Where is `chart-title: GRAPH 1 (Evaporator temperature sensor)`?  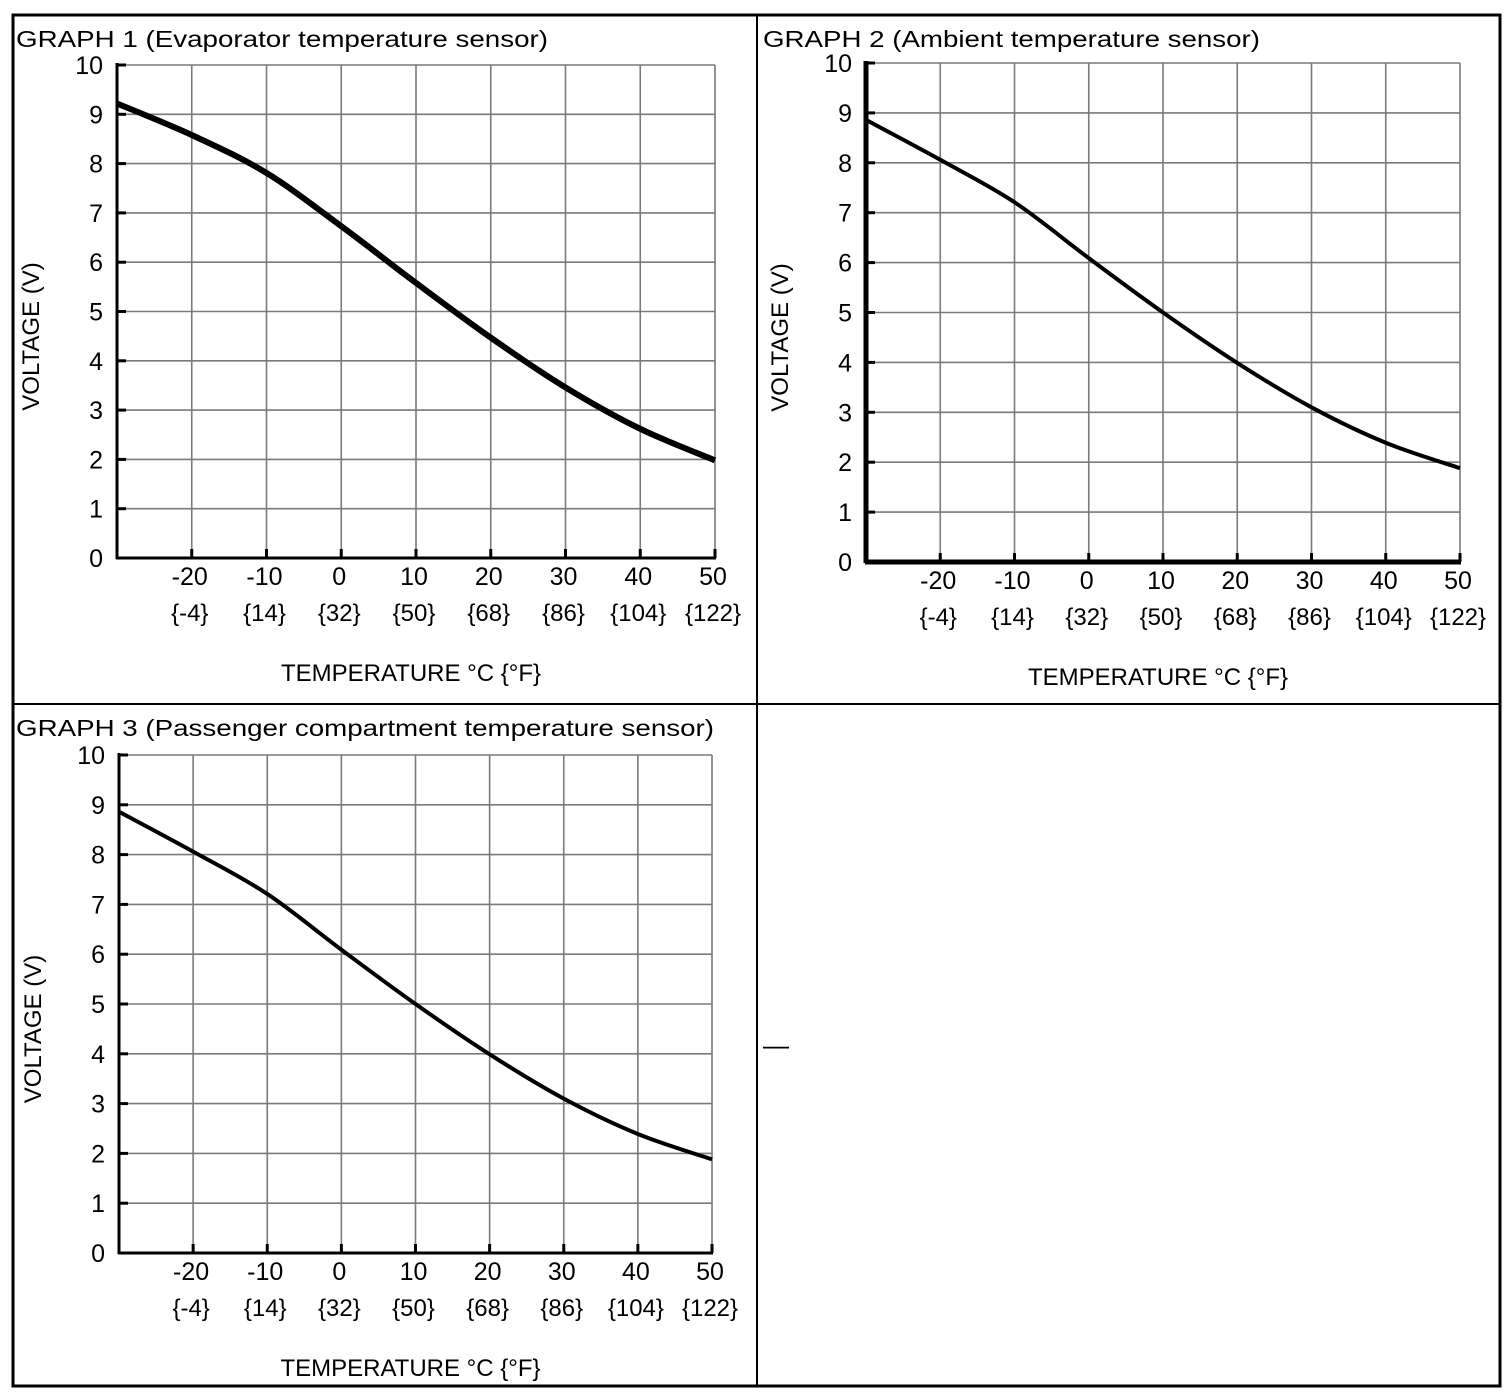 chart-title: GRAPH 1 (Evaporator temperature sensor) is located at coordinates (282, 39).